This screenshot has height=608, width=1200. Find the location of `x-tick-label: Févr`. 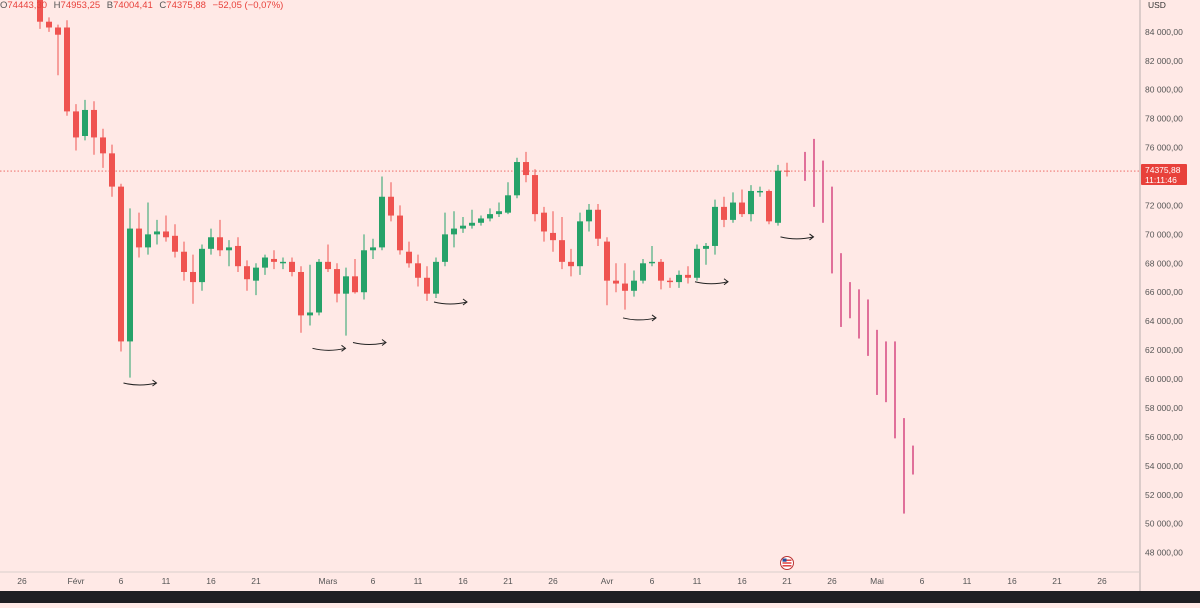

x-tick-label: Févr is located at coordinates (76, 581).